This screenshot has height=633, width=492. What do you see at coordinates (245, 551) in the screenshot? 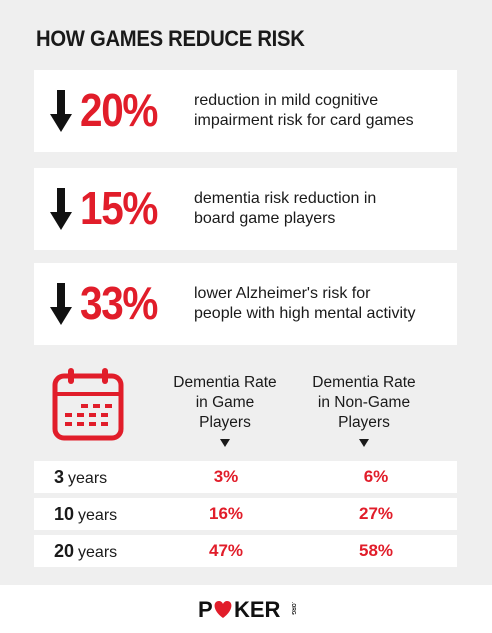
I see `table-row: 20 years 47% 58%` at bounding box center [245, 551].